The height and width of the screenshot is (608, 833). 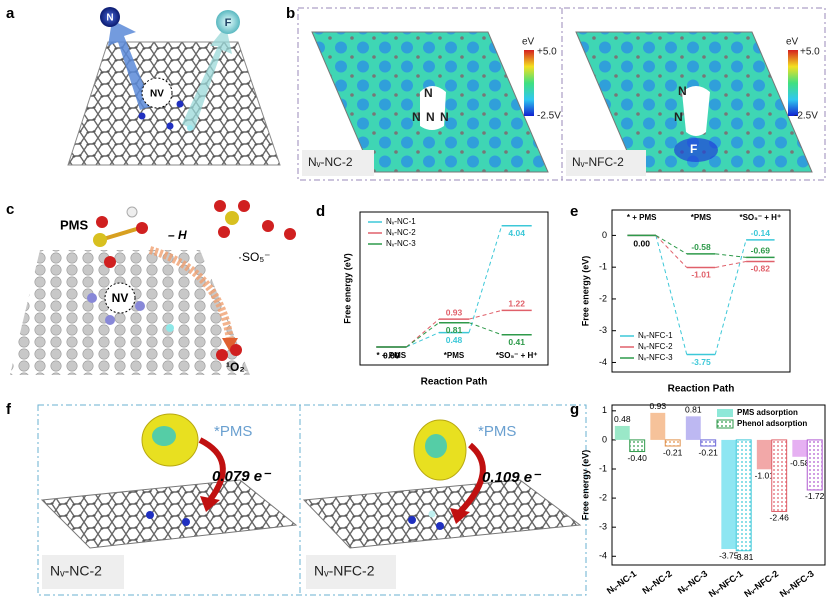 What do you see at coordinates (765, 476) in the screenshot?
I see `value-label: -1.01` at bounding box center [765, 476].